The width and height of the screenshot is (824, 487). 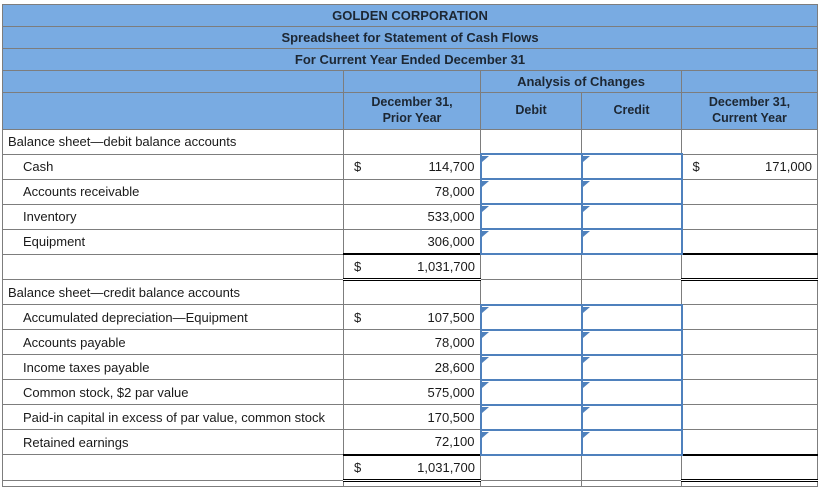 What do you see at coordinates (454, 367) in the screenshot?
I see `amount-value: 28,600` at bounding box center [454, 367].